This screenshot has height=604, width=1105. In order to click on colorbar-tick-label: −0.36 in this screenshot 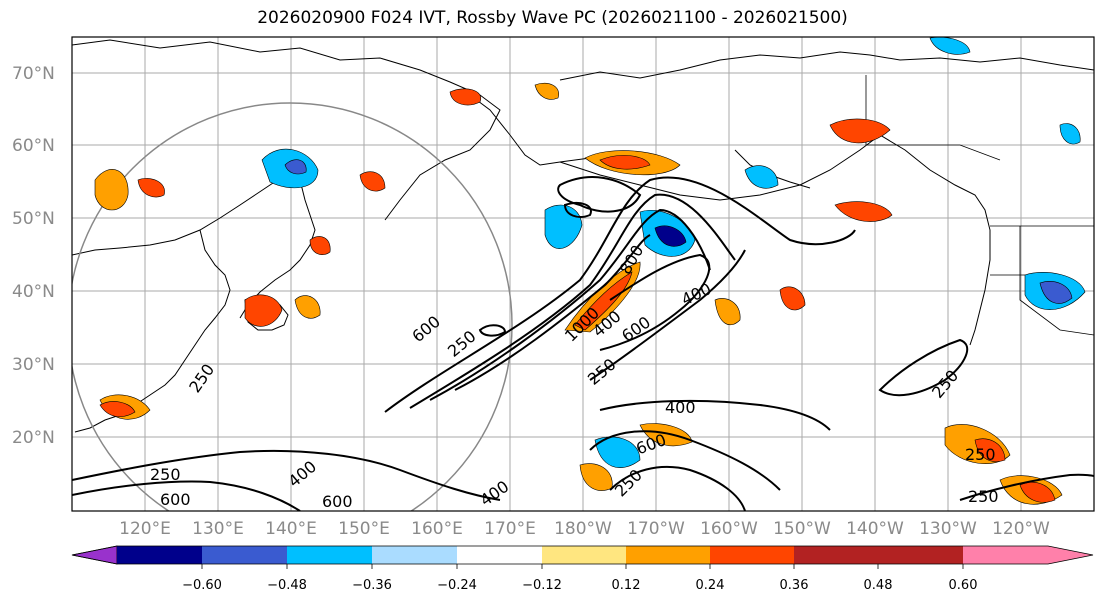, I will do `click(372, 585)`.